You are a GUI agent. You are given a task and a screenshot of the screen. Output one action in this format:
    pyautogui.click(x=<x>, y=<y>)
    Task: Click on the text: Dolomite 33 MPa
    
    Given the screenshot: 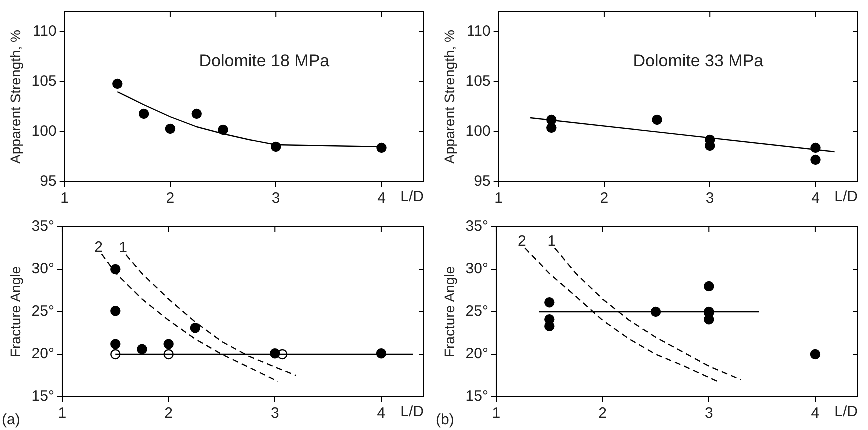 What is the action you would take?
    pyautogui.click(x=698, y=61)
    